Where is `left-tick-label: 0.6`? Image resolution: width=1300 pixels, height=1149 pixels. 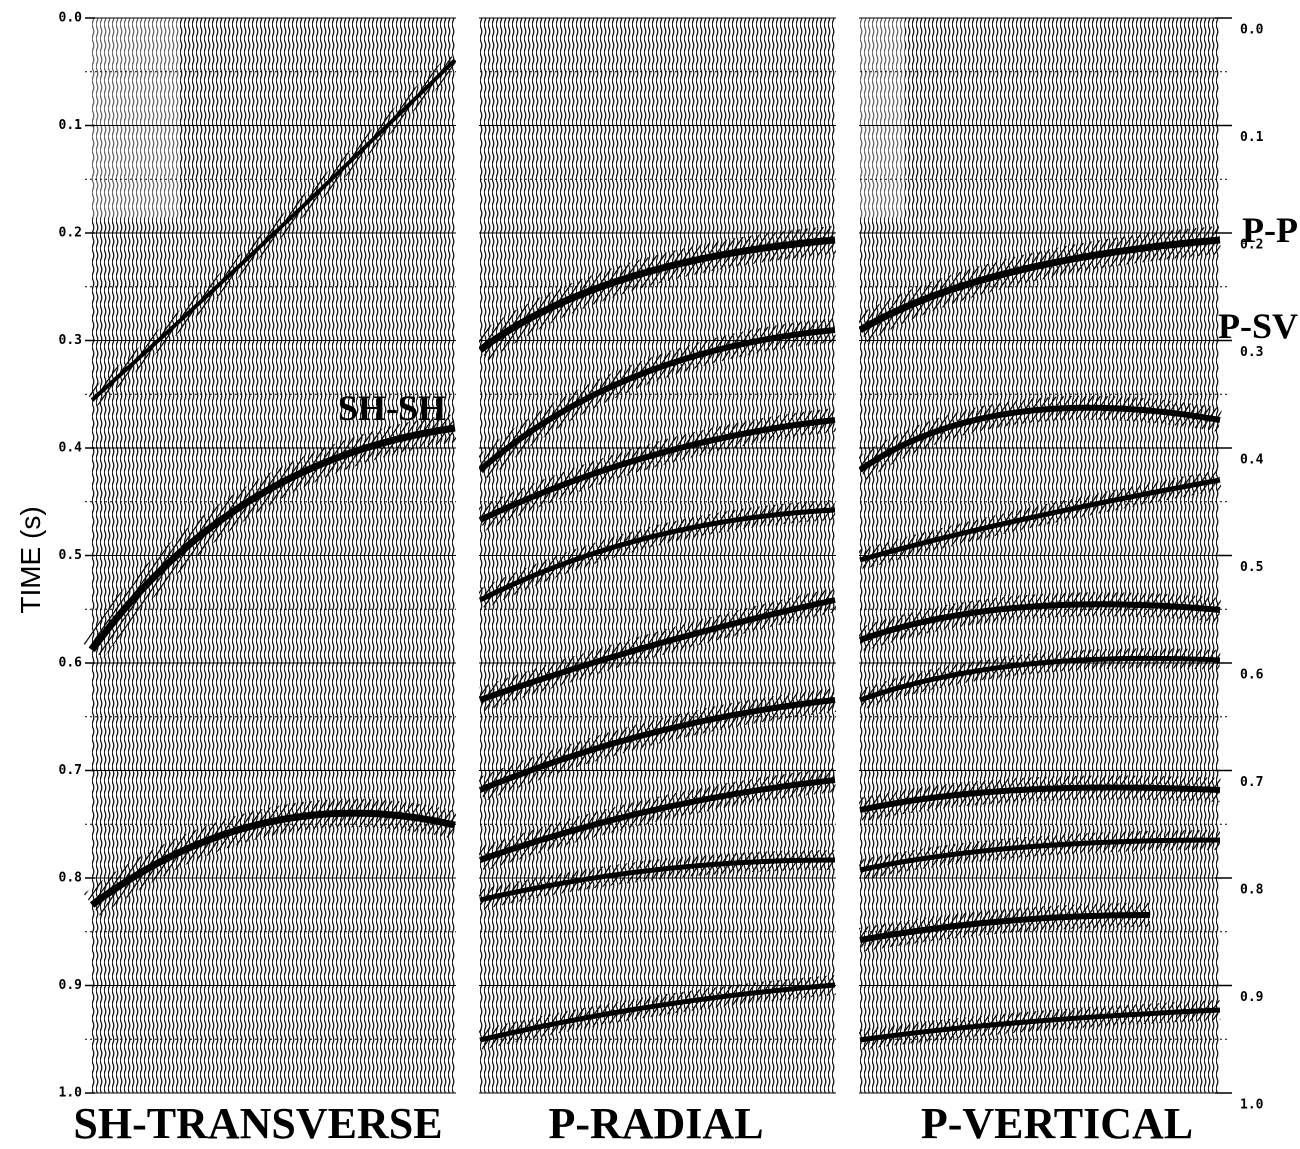 left-tick-label: 0.6 is located at coordinates (71, 663).